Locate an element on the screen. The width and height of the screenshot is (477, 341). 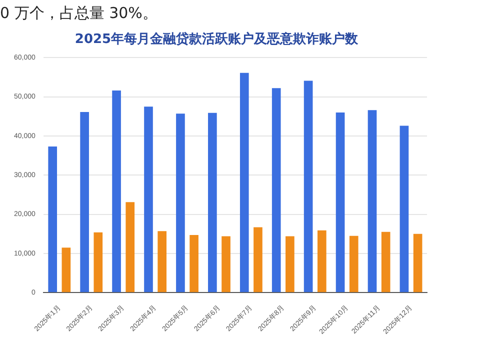
chart-title: 2025年每月金融贷款活跃账户及恶意欺诈账户数 is located at coordinates (217, 39).